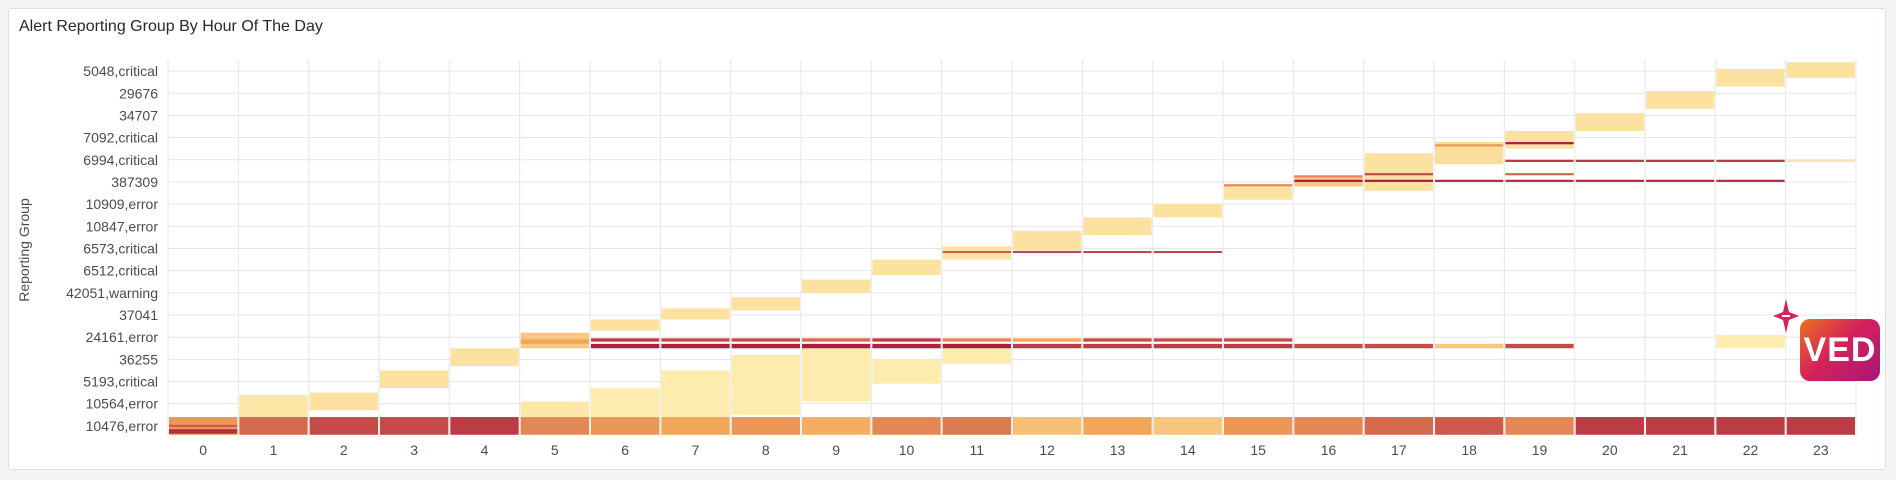 The height and width of the screenshot is (480, 1896). What do you see at coordinates (122, 337) in the screenshot?
I see `y-tick-label: 24161,error` at bounding box center [122, 337].